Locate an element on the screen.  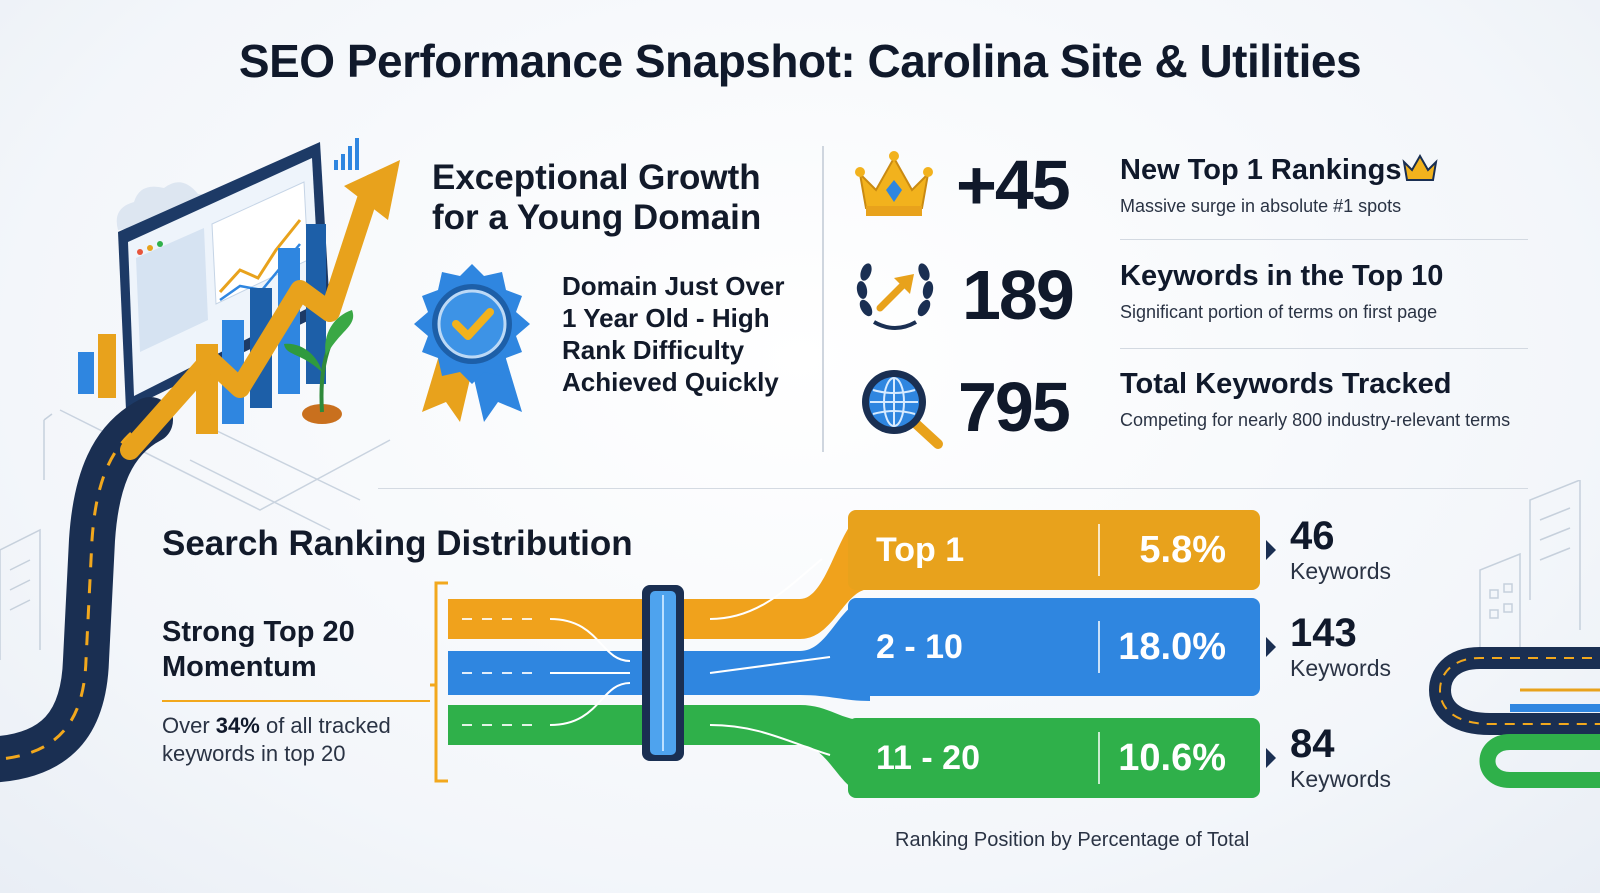
growth-arrowhead is located at coordinates (372, 190).